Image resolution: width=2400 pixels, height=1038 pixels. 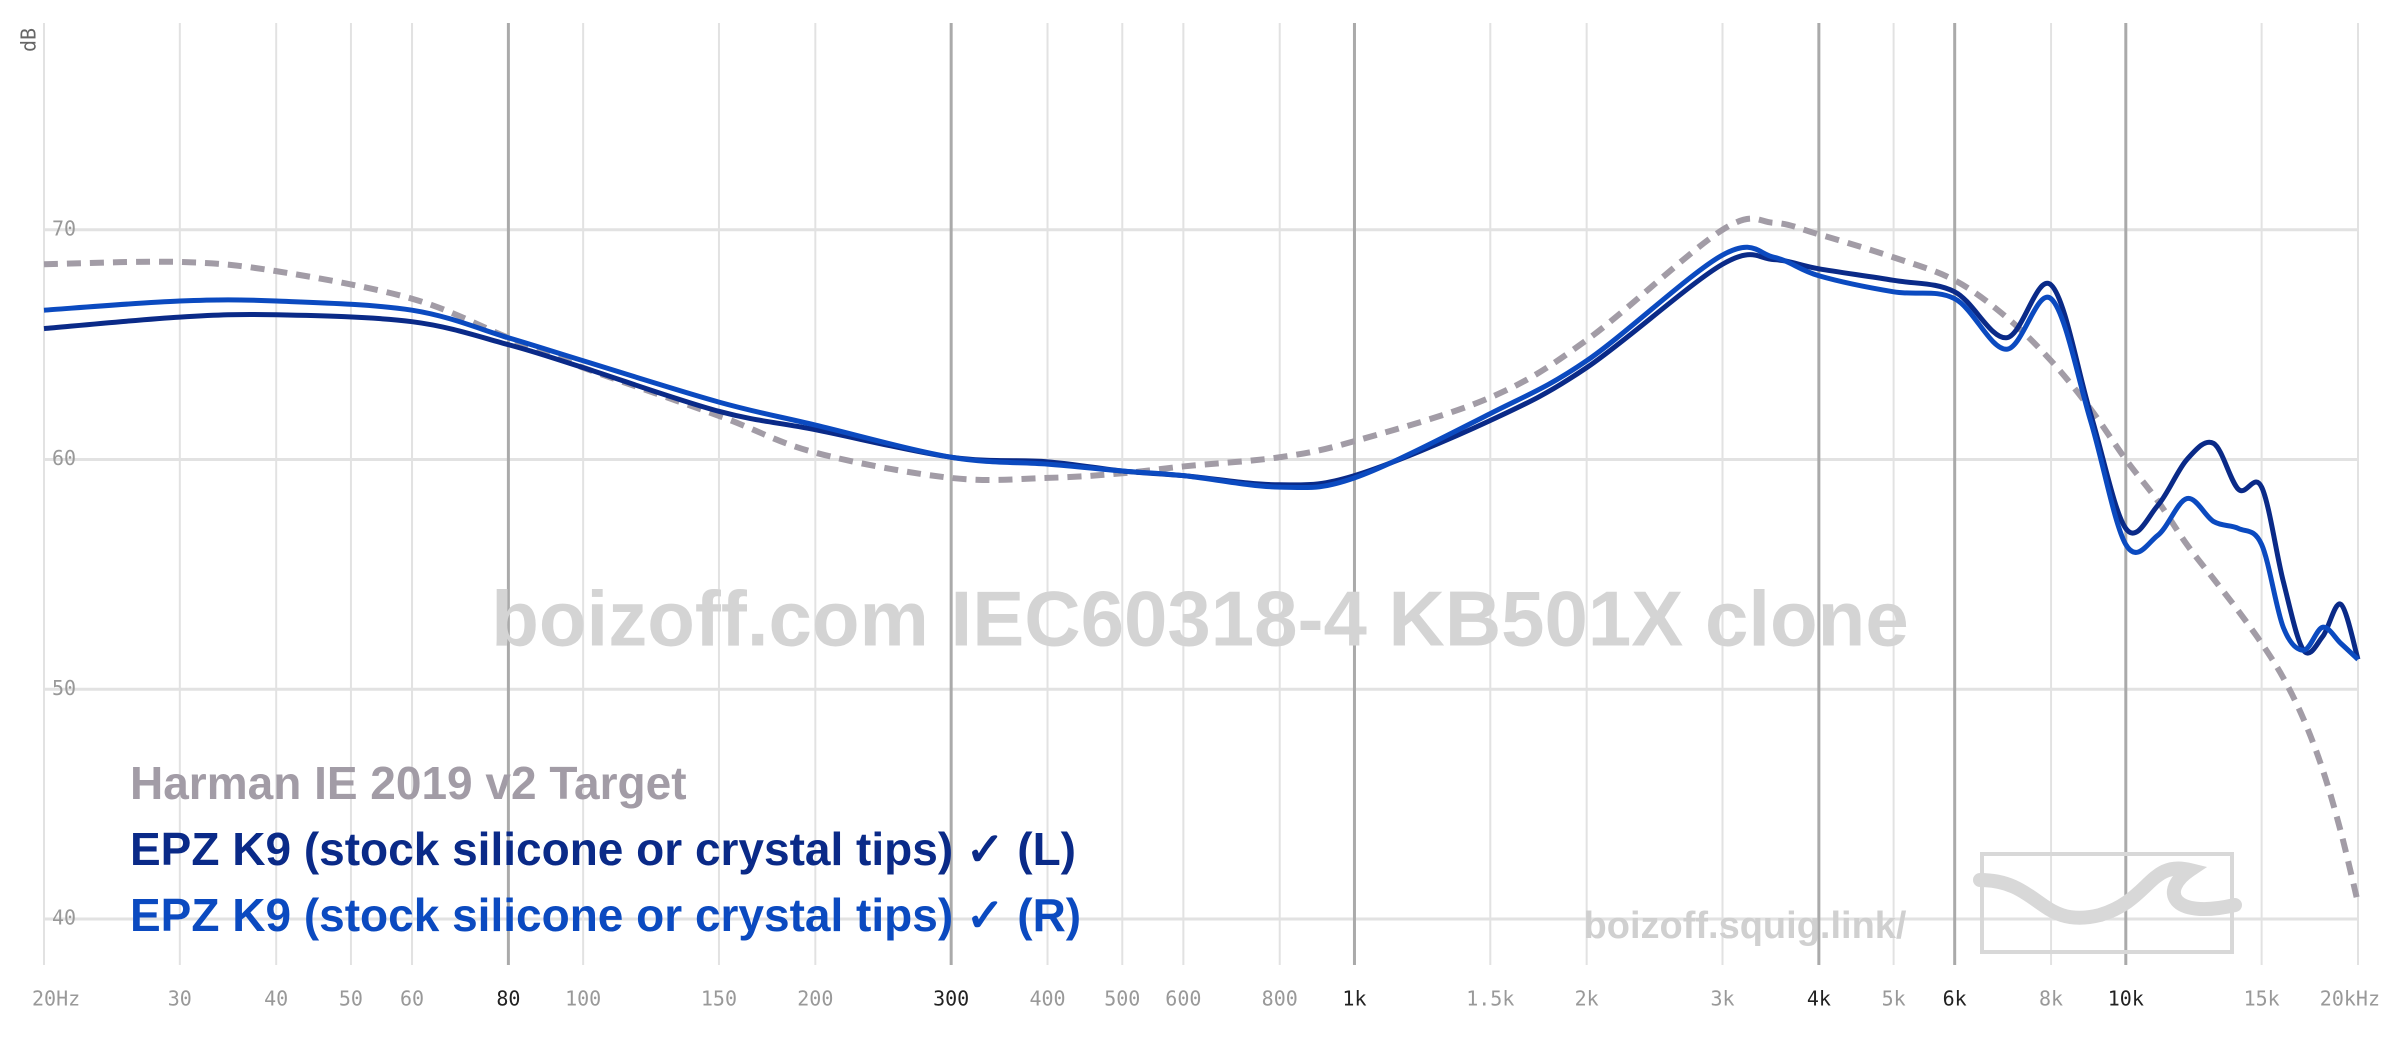 What do you see at coordinates (2262, 999) in the screenshot?
I see `x-tick-label: 15k` at bounding box center [2262, 999].